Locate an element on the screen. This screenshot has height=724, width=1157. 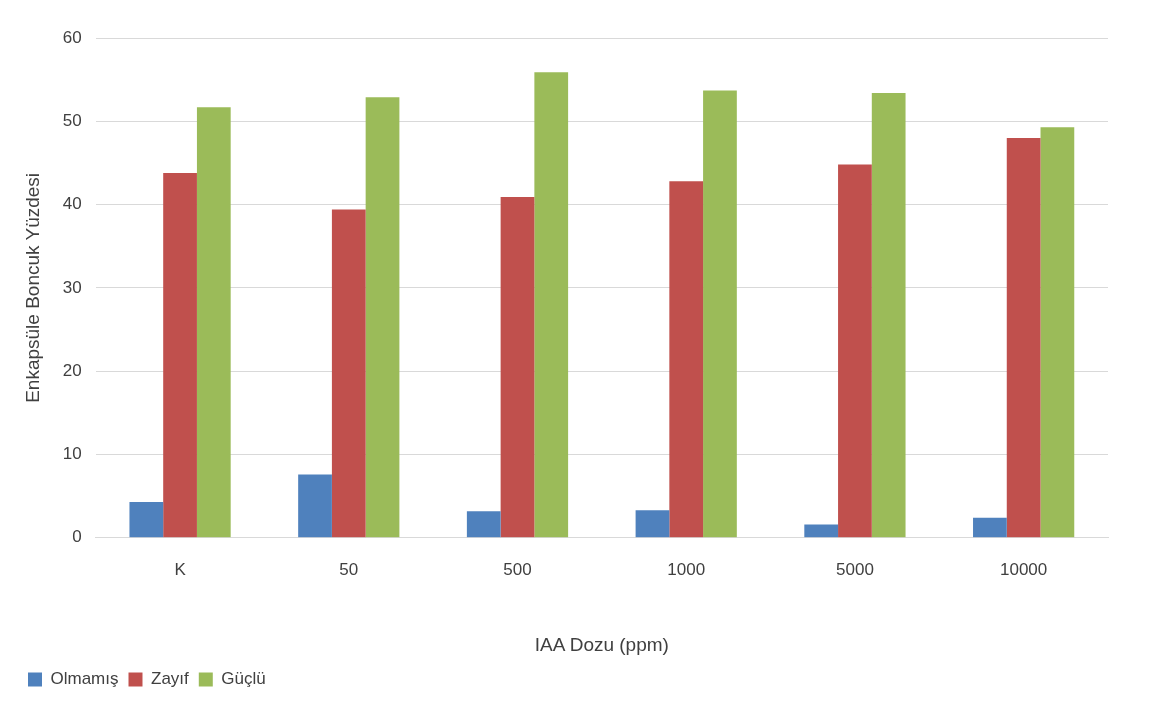
x-axis-title: IAA Dozu (ppm) is located at coordinates (601, 644).